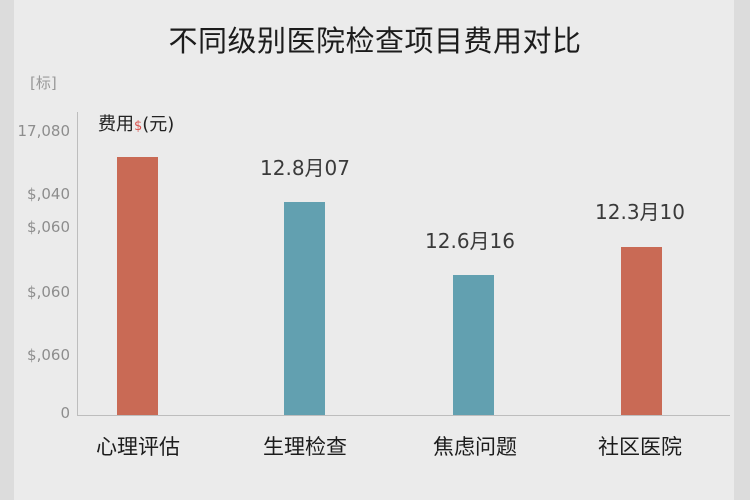 The image size is (750, 500). I want to click on y-tick-label: $,040, so click(48, 194).